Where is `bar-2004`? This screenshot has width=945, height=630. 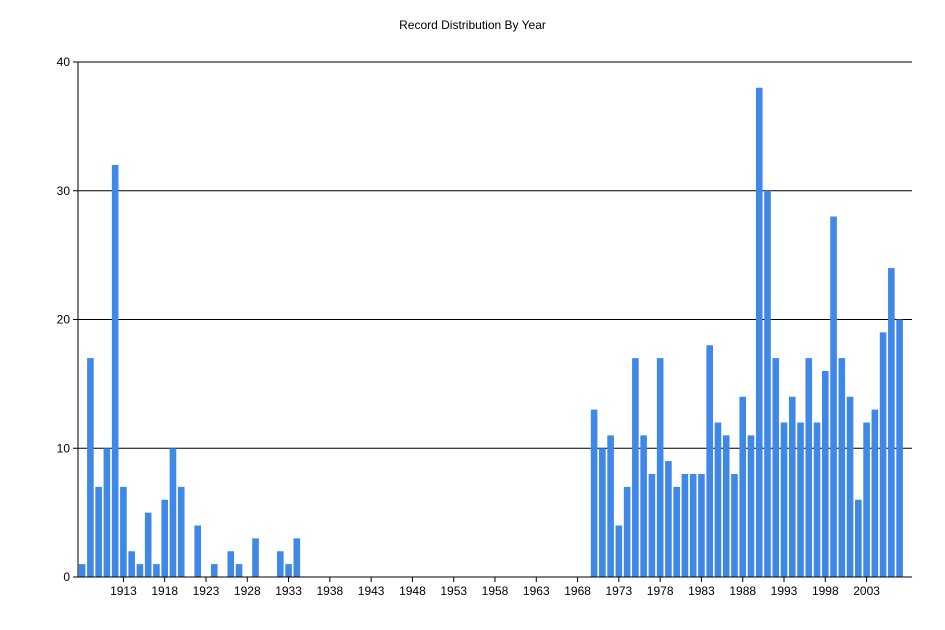 bar-2004 is located at coordinates (875, 493).